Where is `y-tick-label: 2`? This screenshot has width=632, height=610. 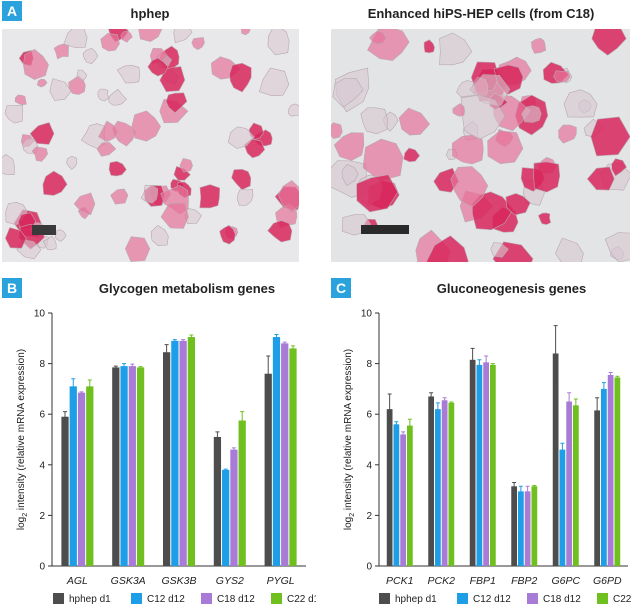
y-tick-label: 2 is located at coordinates (369, 516).